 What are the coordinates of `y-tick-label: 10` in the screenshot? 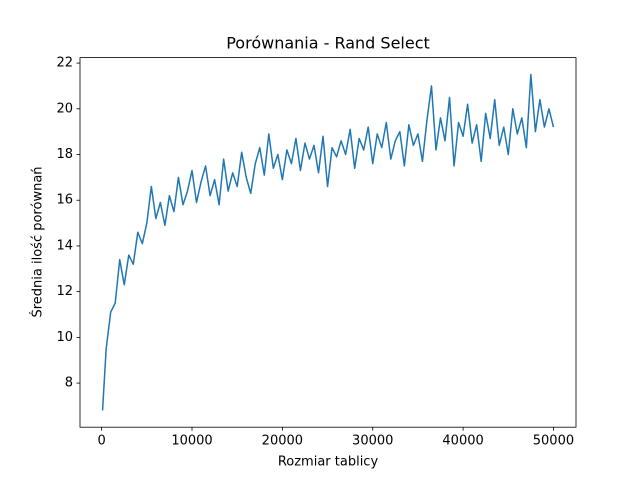 It's located at (64, 337).